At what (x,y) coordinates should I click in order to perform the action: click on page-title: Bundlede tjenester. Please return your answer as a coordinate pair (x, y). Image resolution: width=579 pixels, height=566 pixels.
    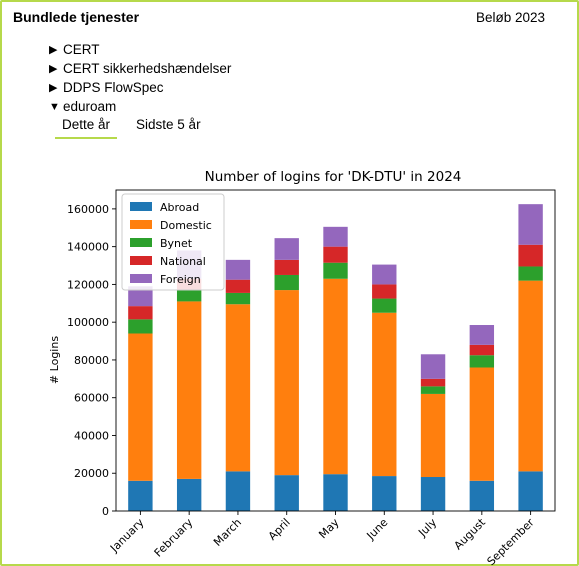
    Looking at the image, I should click on (76, 17).